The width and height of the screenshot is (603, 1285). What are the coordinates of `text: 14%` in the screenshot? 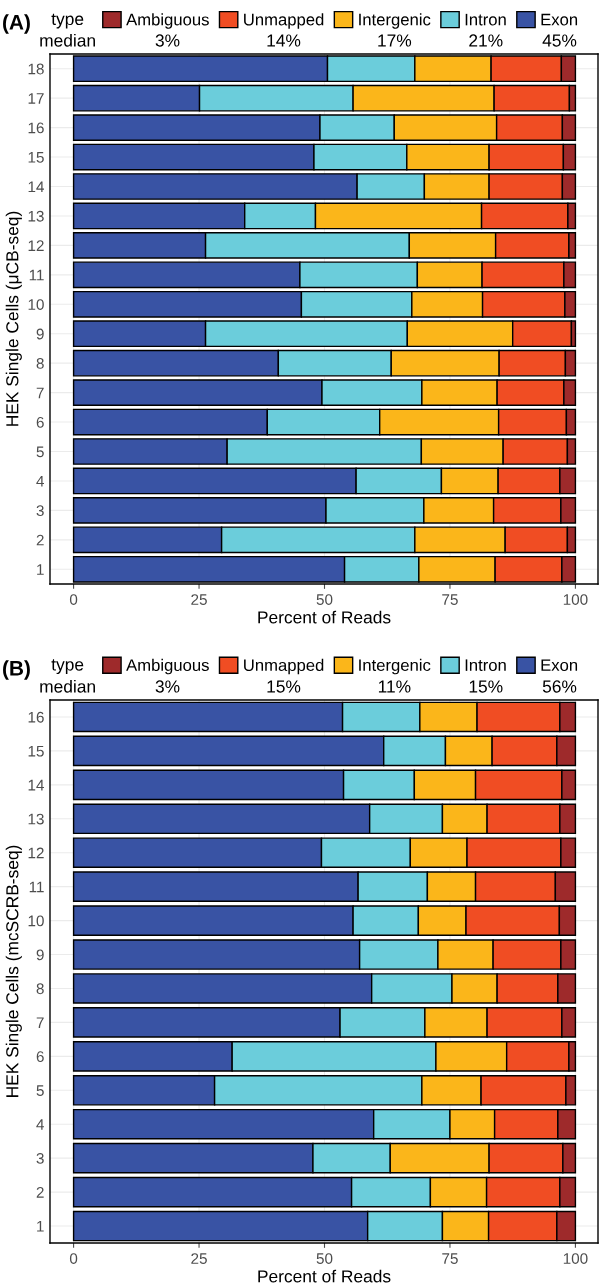 It's located at (284, 40).